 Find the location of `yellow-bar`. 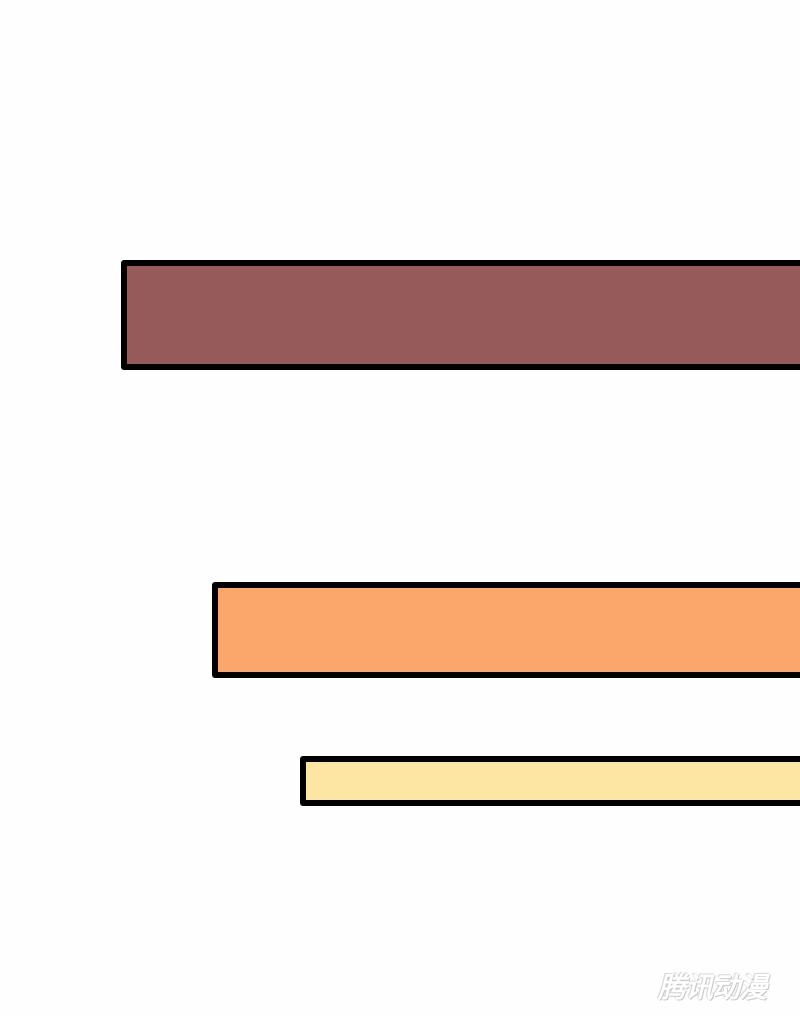

yellow-bar is located at coordinates (550, 781).